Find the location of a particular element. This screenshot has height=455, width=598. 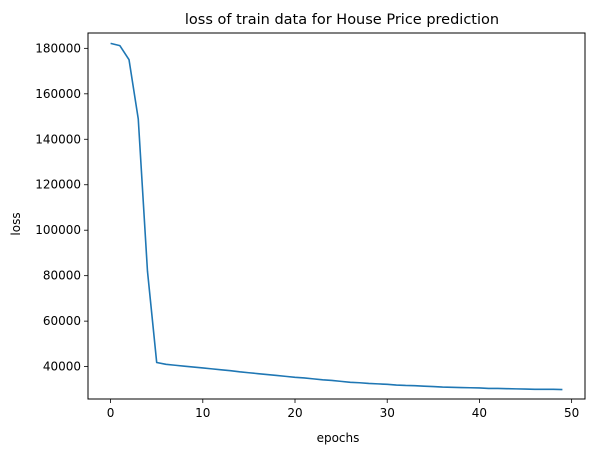

y-tick-label: 180000 is located at coordinates (58, 48).